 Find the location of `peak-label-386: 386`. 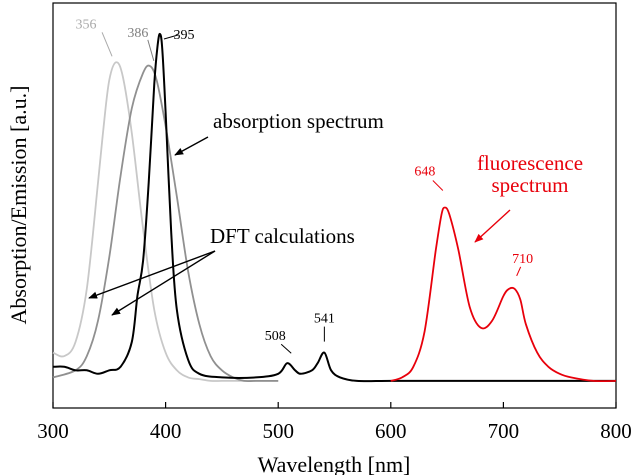

peak-label-386: 386 is located at coordinates (137, 33).